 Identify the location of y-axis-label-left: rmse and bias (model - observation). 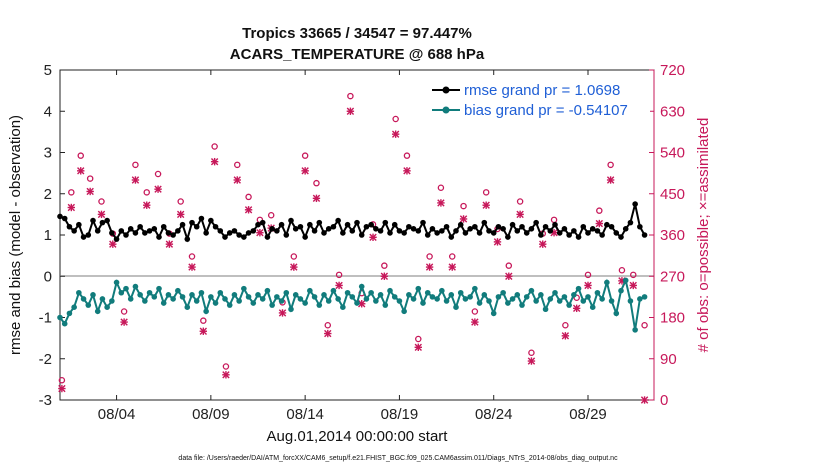
(15, 235).